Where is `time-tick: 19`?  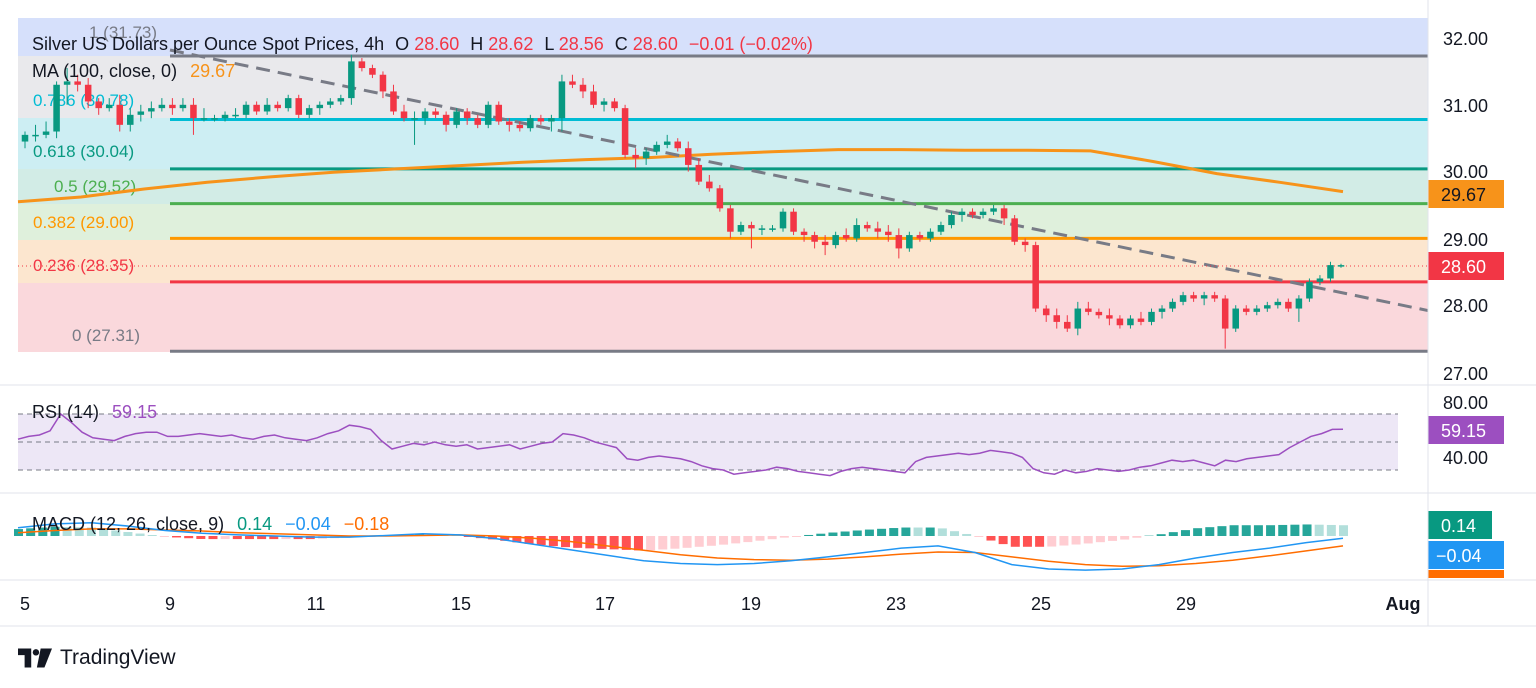
time-tick: 19 is located at coordinates (751, 604).